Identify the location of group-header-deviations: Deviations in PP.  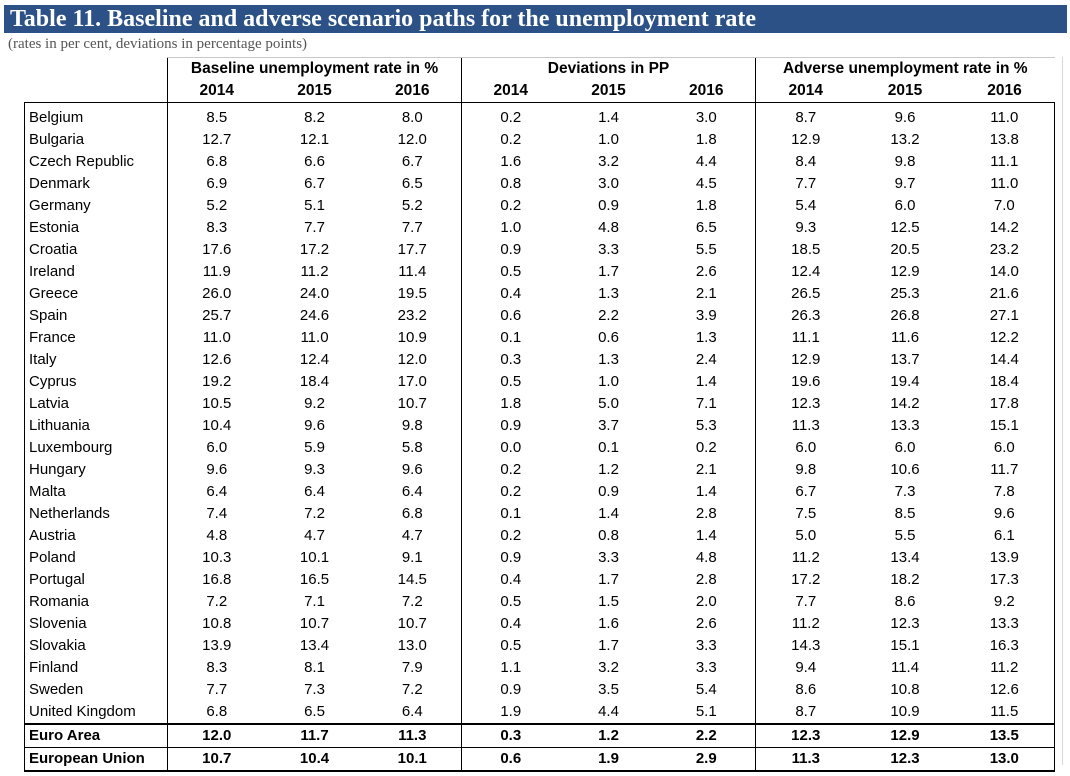
(608, 68).